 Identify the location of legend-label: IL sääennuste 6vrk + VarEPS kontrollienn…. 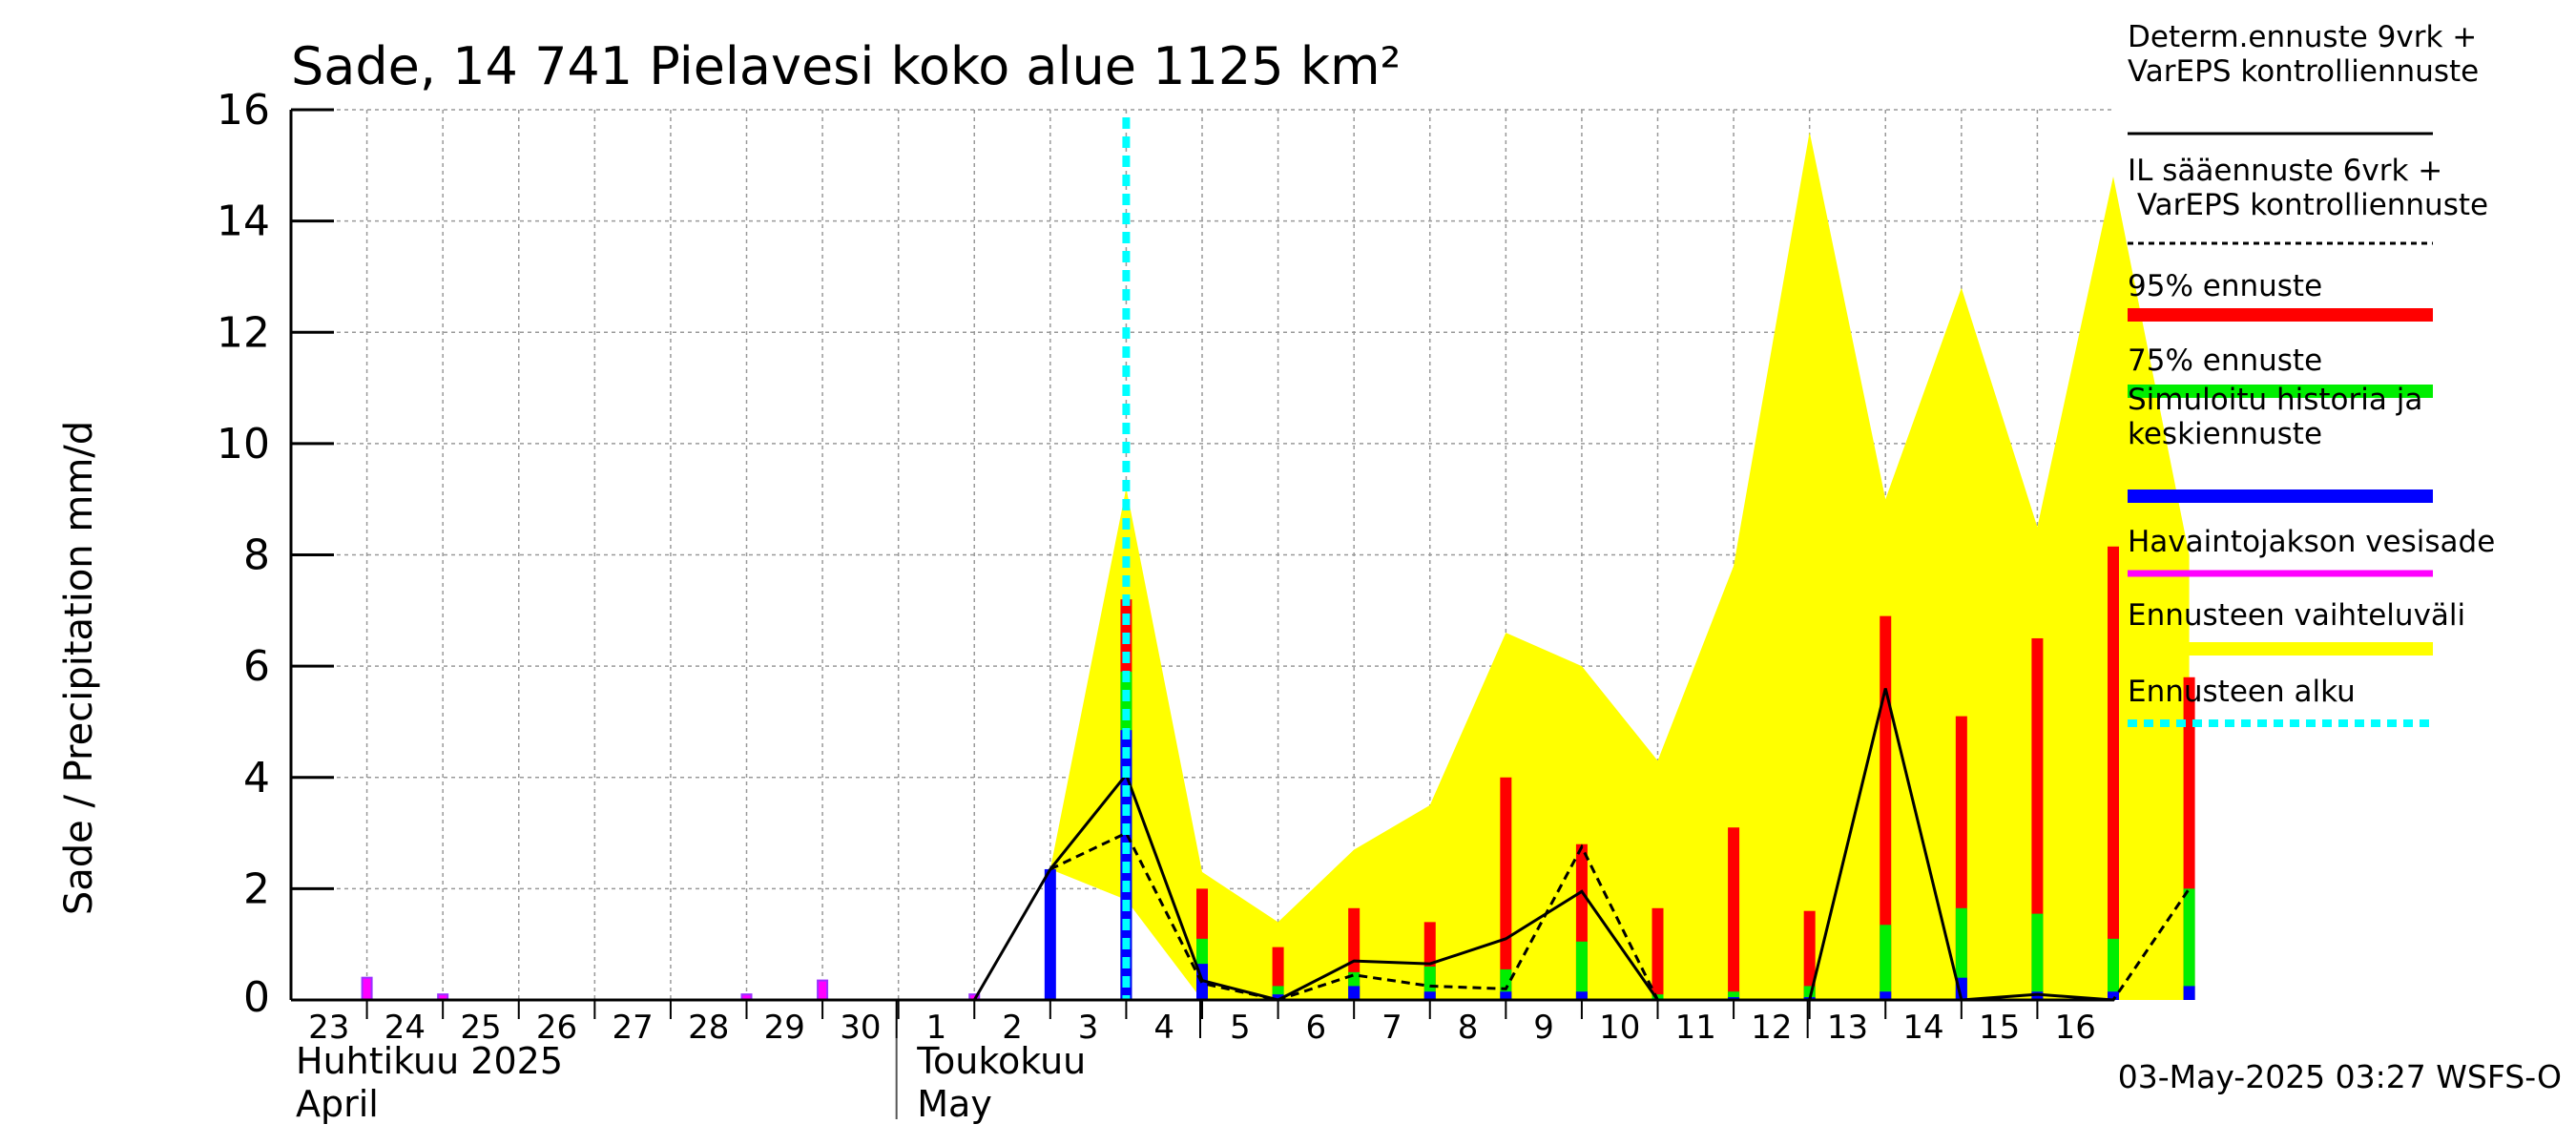
(2308, 188).